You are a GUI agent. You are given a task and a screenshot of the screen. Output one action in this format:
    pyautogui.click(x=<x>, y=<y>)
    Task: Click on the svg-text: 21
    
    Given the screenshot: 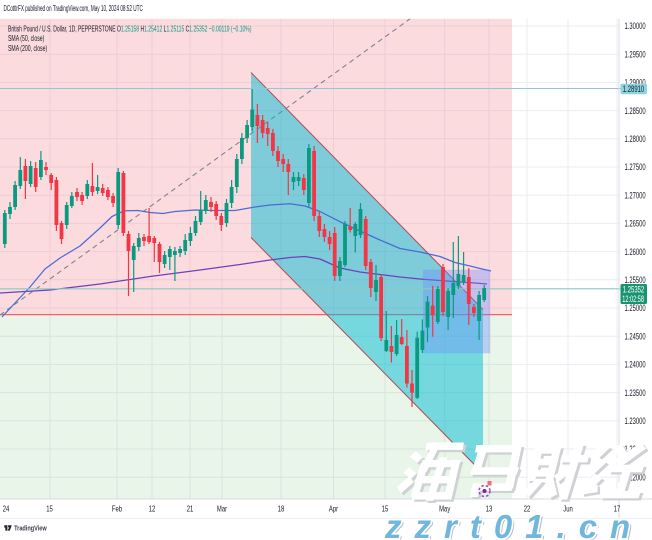 What is the action you would take?
    pyautogui.click(x=190, y=510)
    